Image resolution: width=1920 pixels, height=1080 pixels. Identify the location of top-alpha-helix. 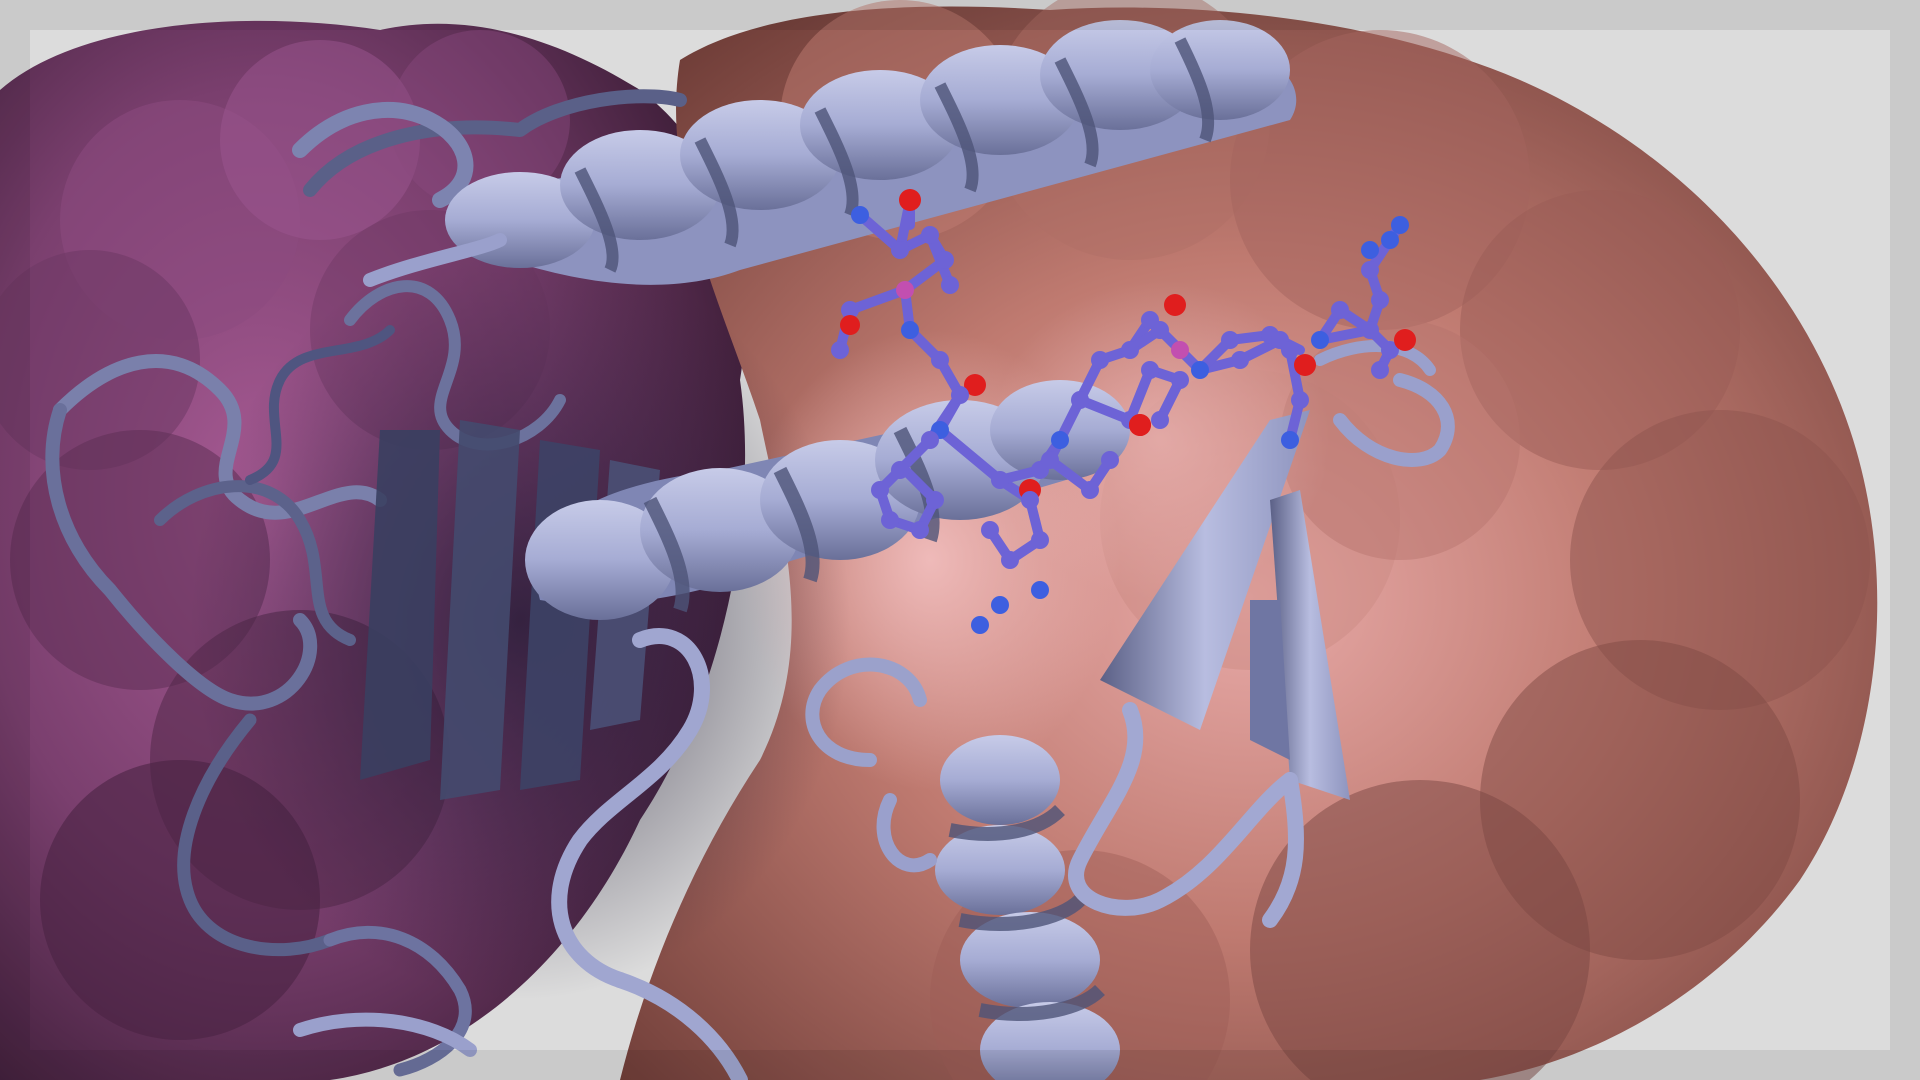
(871, 152).